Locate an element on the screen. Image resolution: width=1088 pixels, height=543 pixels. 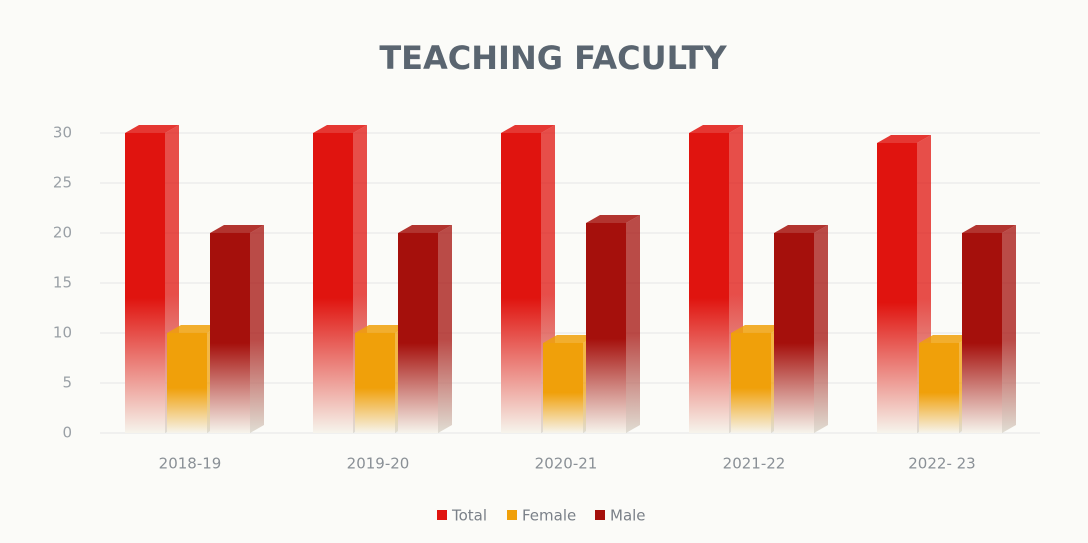
legend-label: Female is located at coordinates (549, 516).